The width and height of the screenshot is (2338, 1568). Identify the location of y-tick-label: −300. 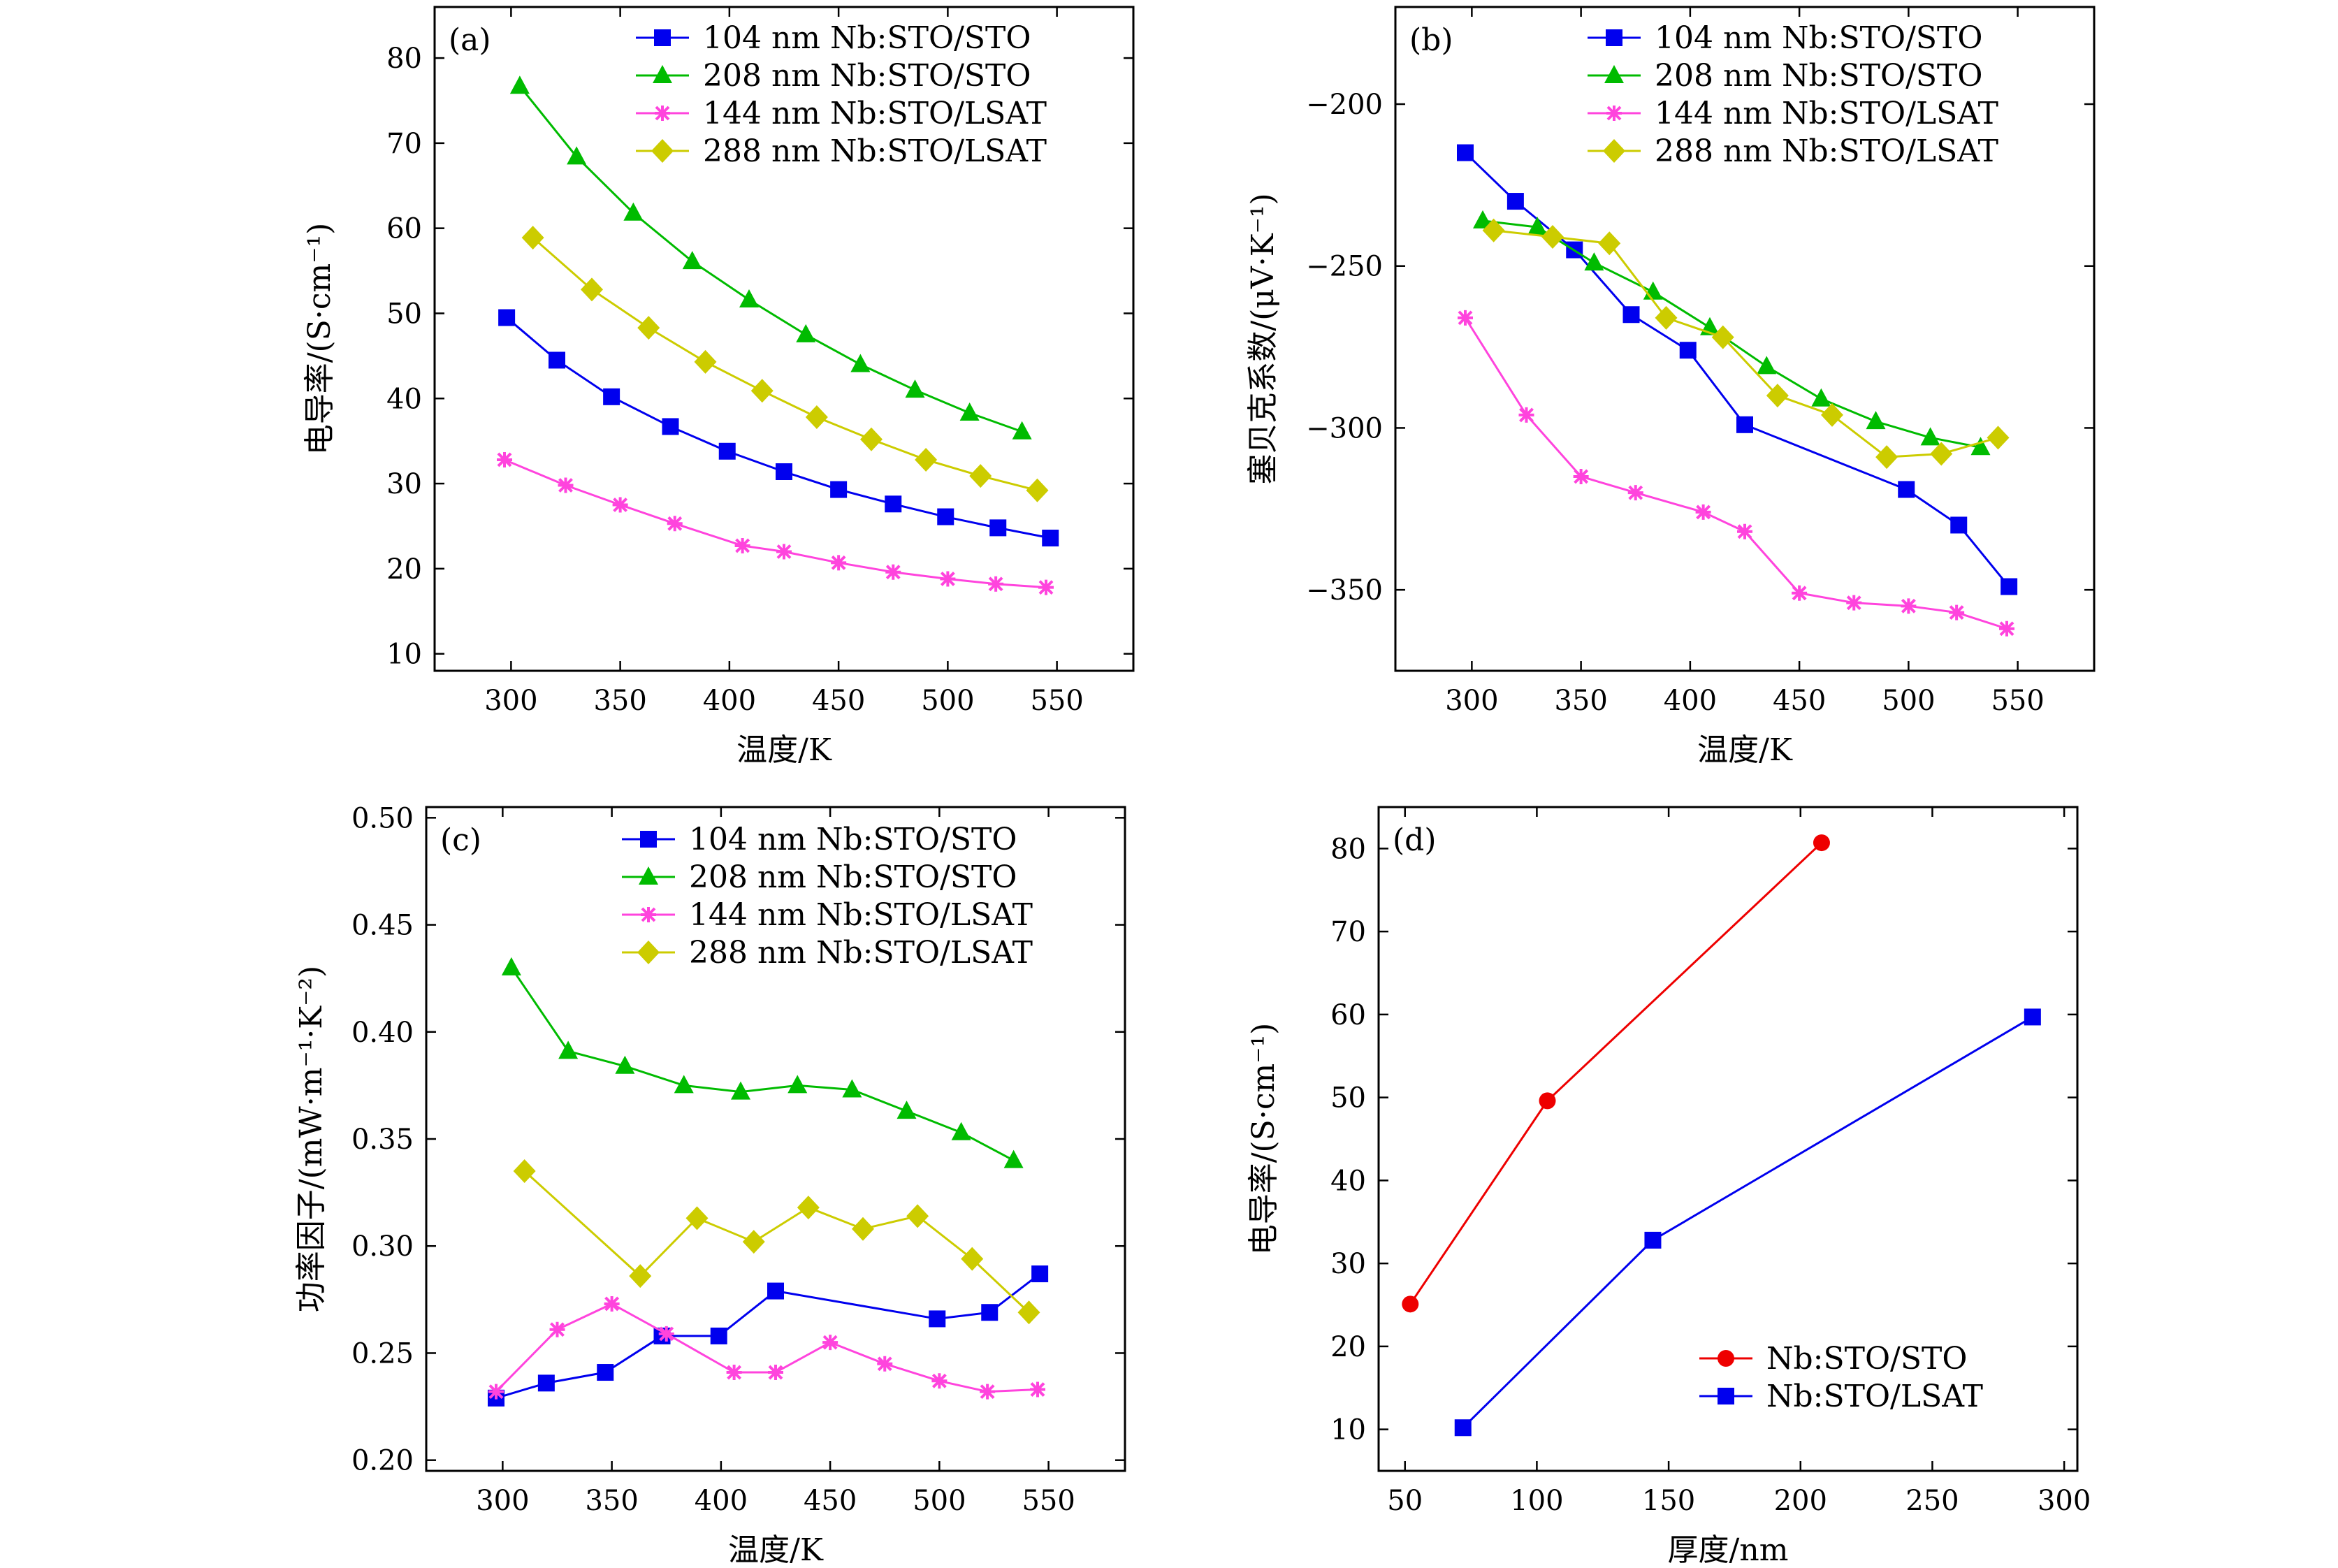
(1344, 428).